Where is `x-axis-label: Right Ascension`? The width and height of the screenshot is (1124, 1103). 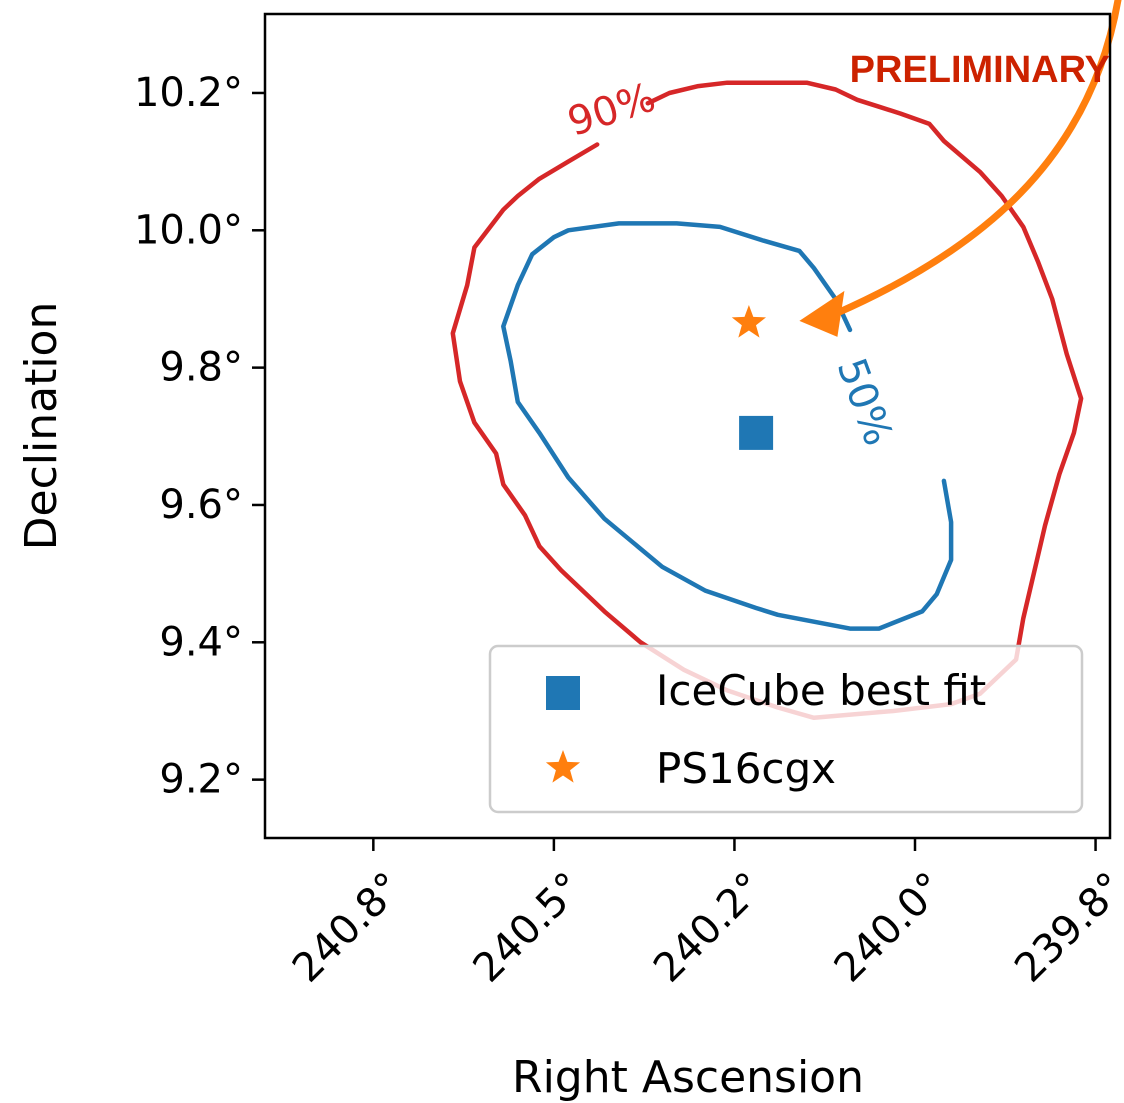 x-axis-label: Right Ascension is located at coordinates (688, 1077).